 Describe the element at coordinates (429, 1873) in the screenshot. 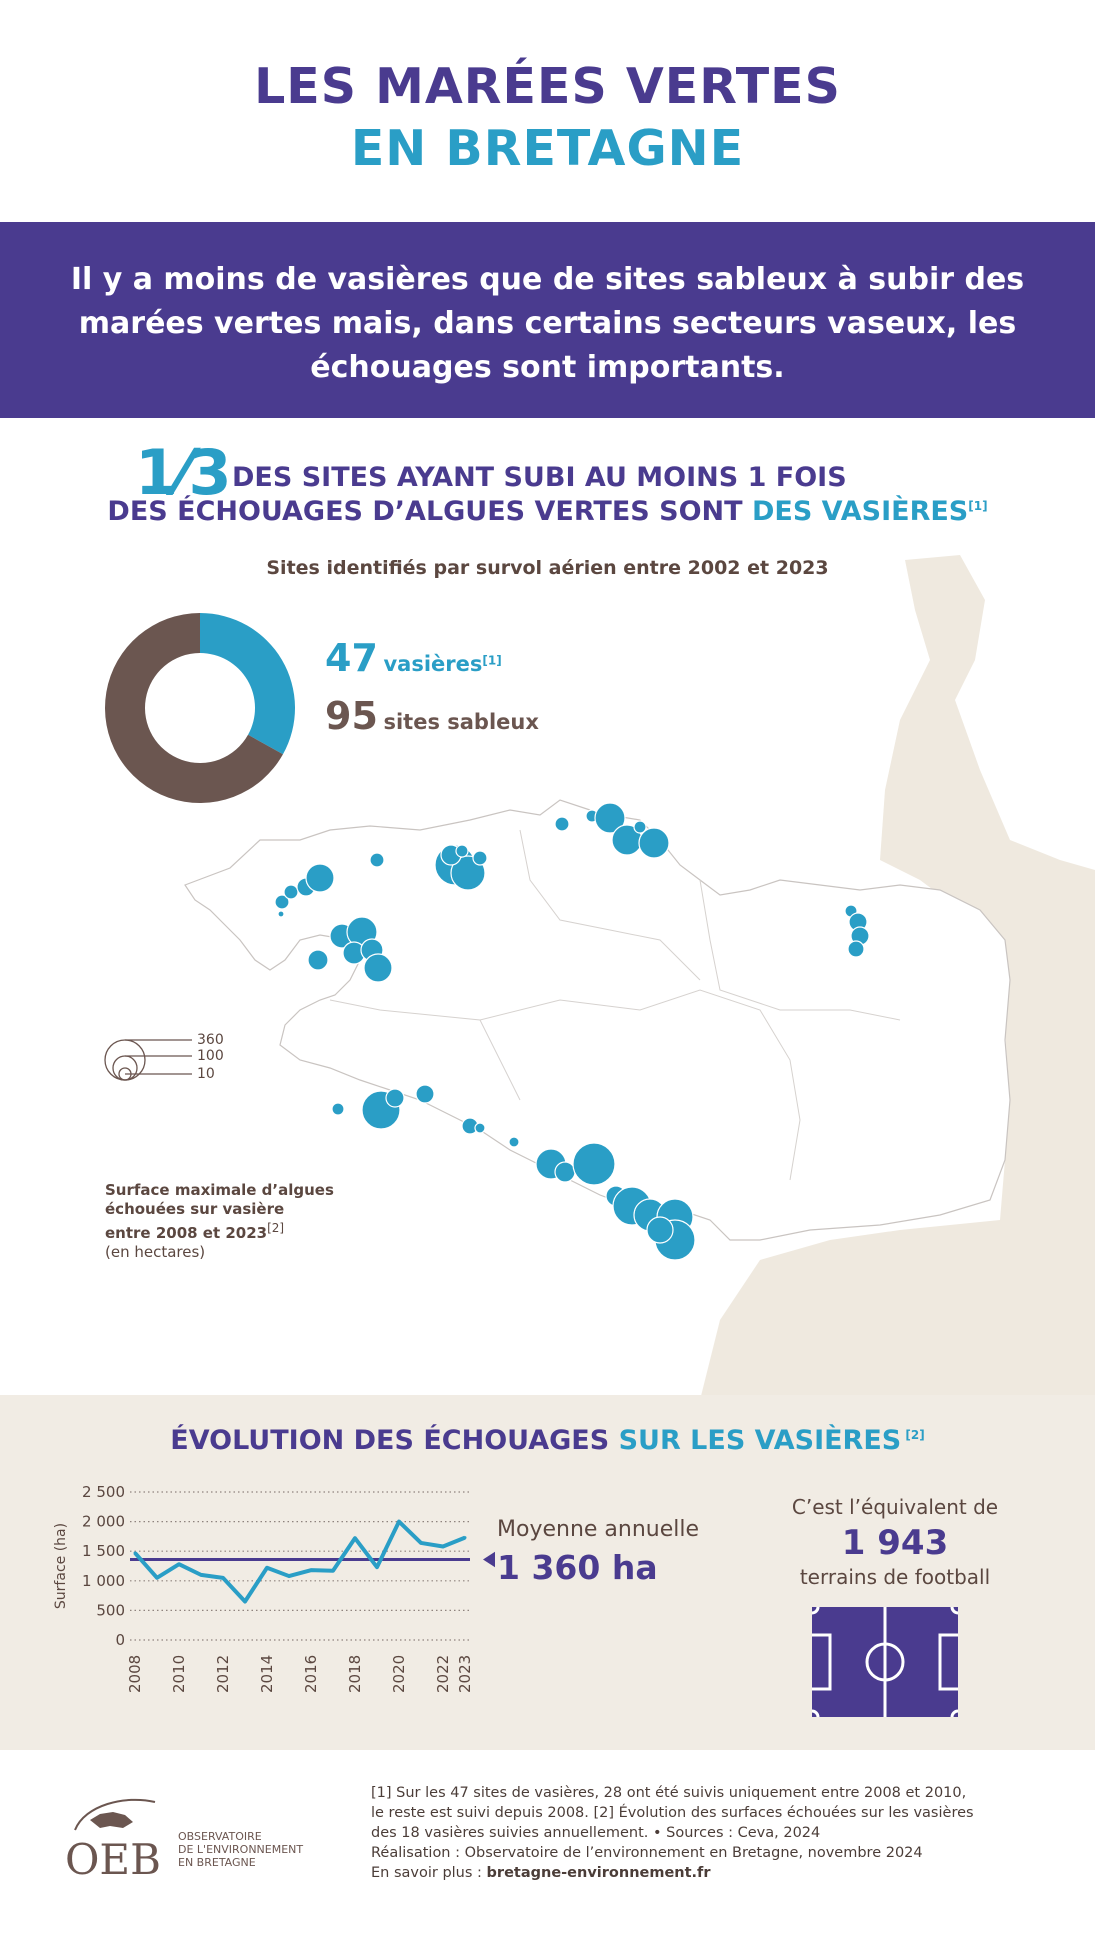

I see `footer-more-label: En savoir plus :` at that location.